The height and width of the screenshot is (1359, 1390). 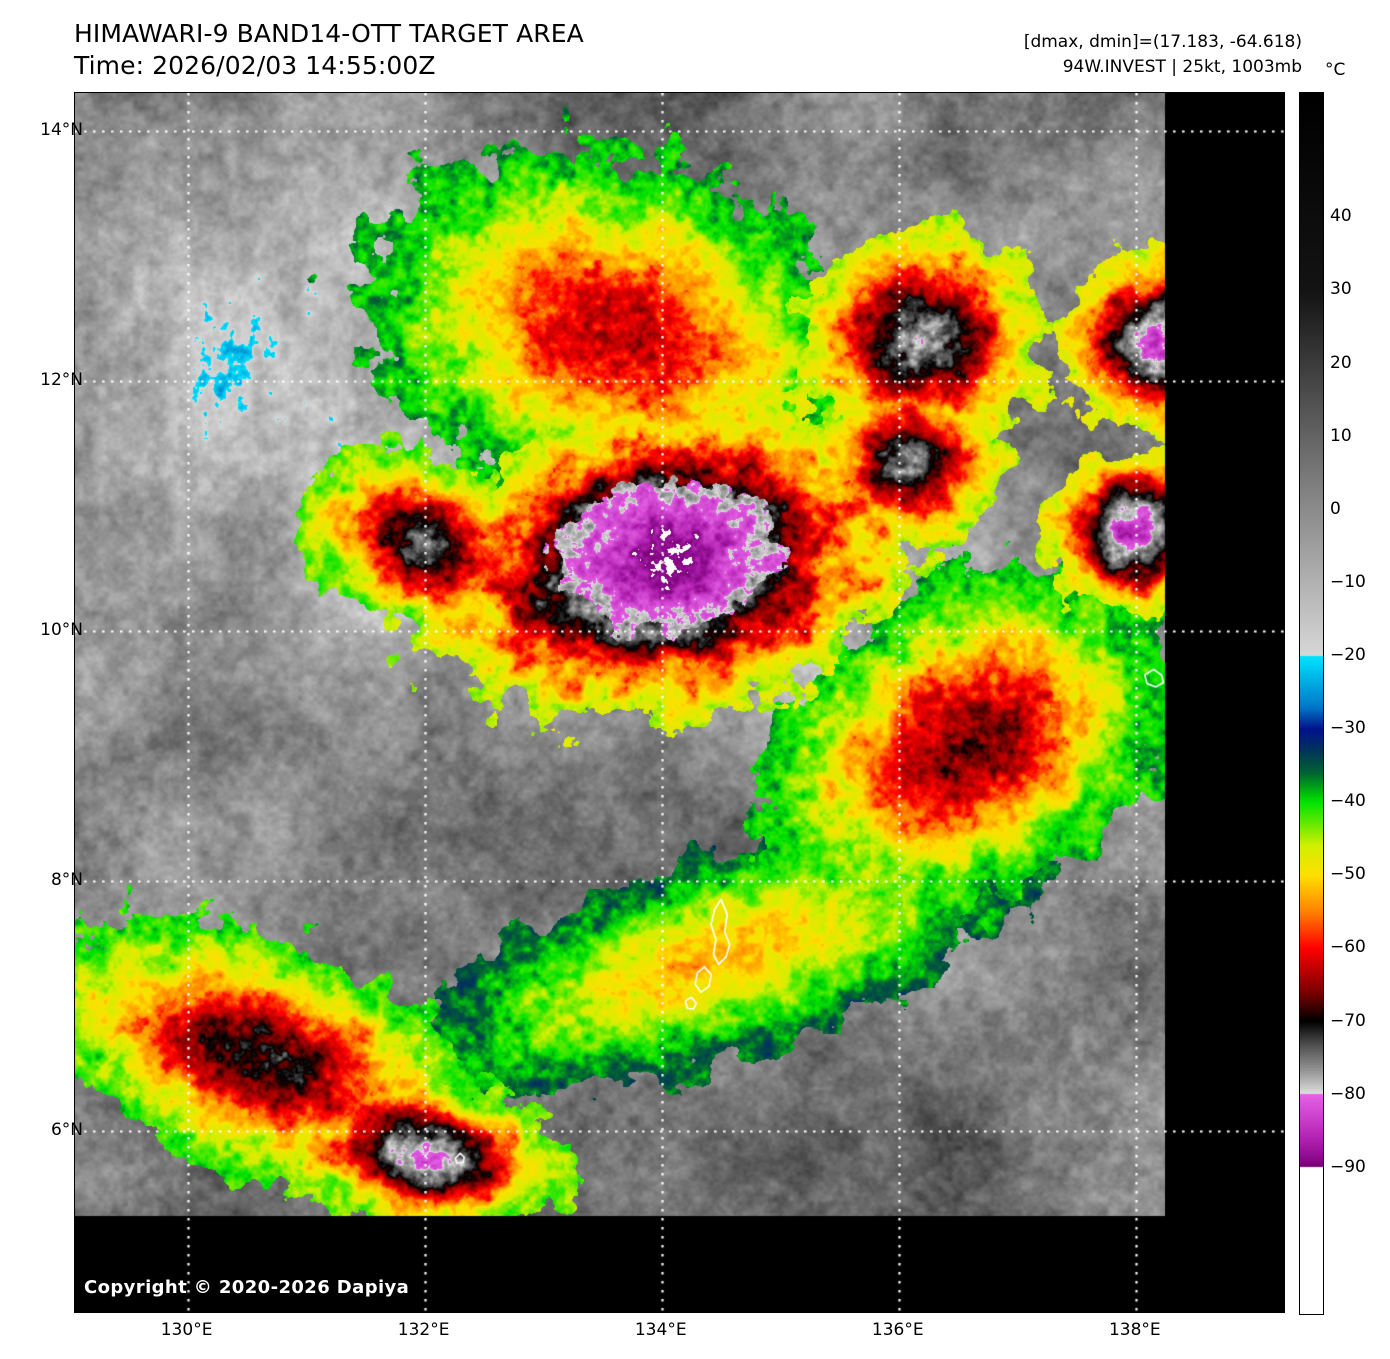 What do you see at coordinates (61, 129) in the screenshot?
I see `y-axis-tick-0: 14°N` at bounding box center [61, 129].